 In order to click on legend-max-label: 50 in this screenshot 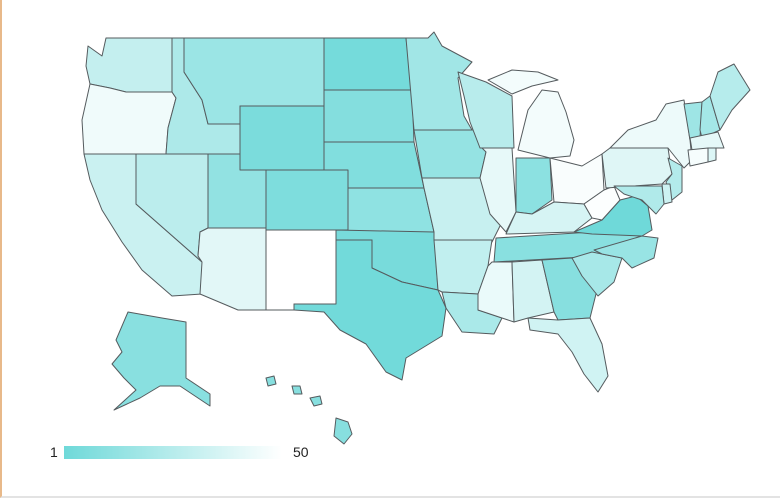, I will do `click(301, 452)`.